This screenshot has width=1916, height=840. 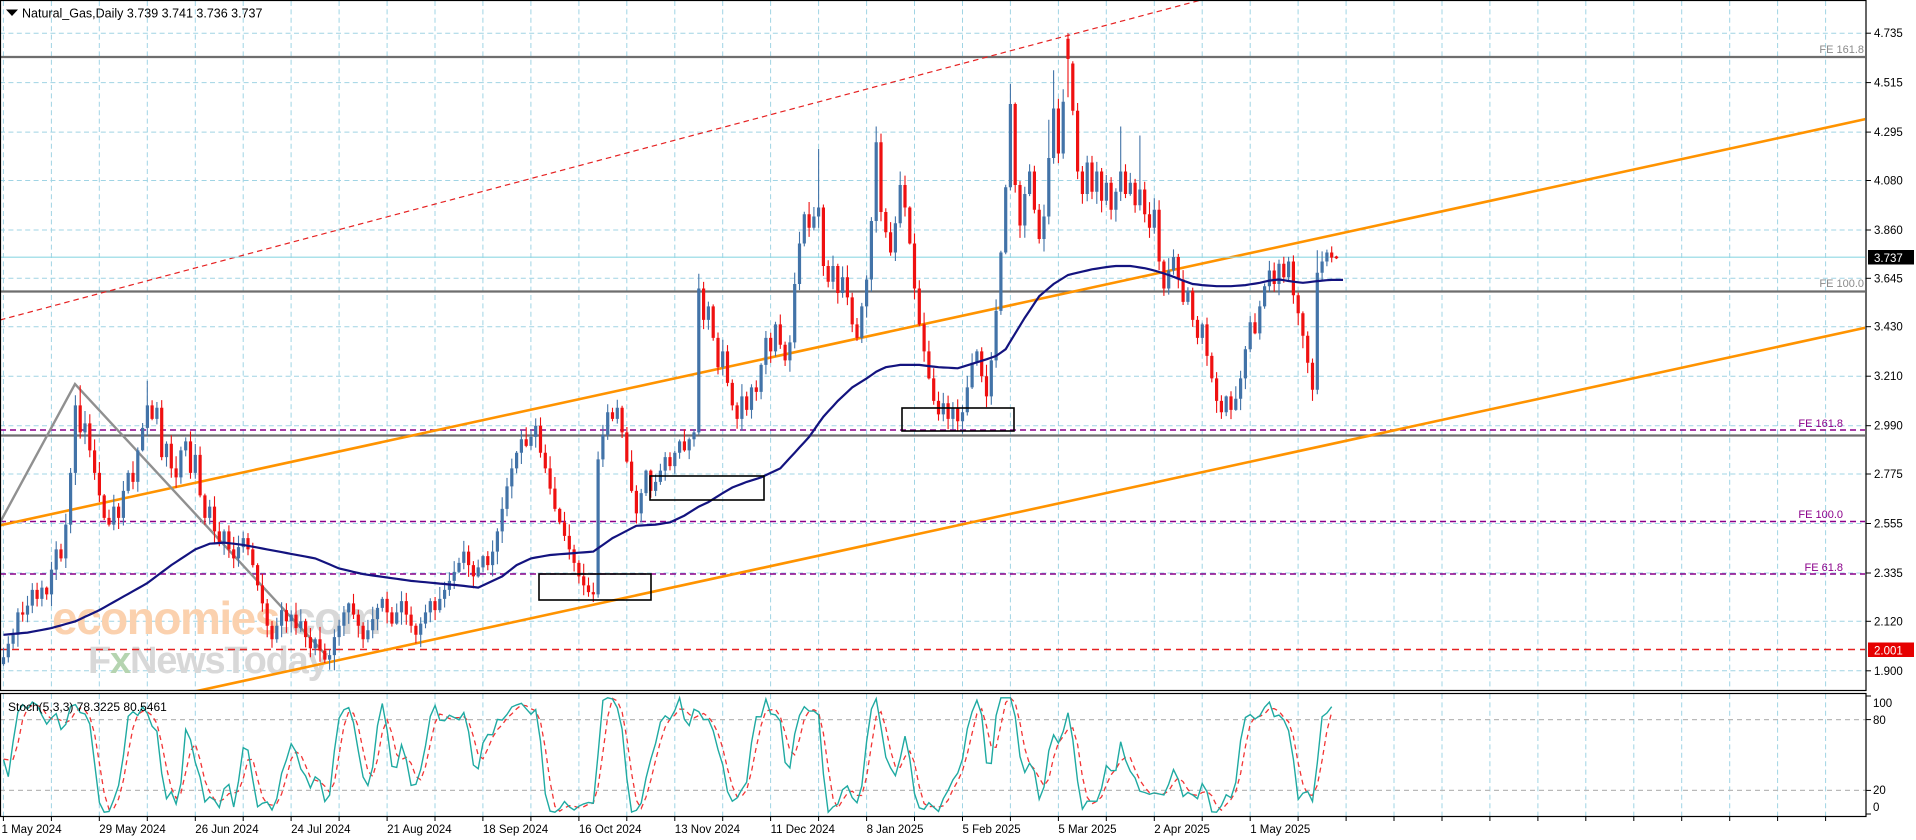 I want to click on svg-text: 16 Oct 2024, so click(x=610, y=830).